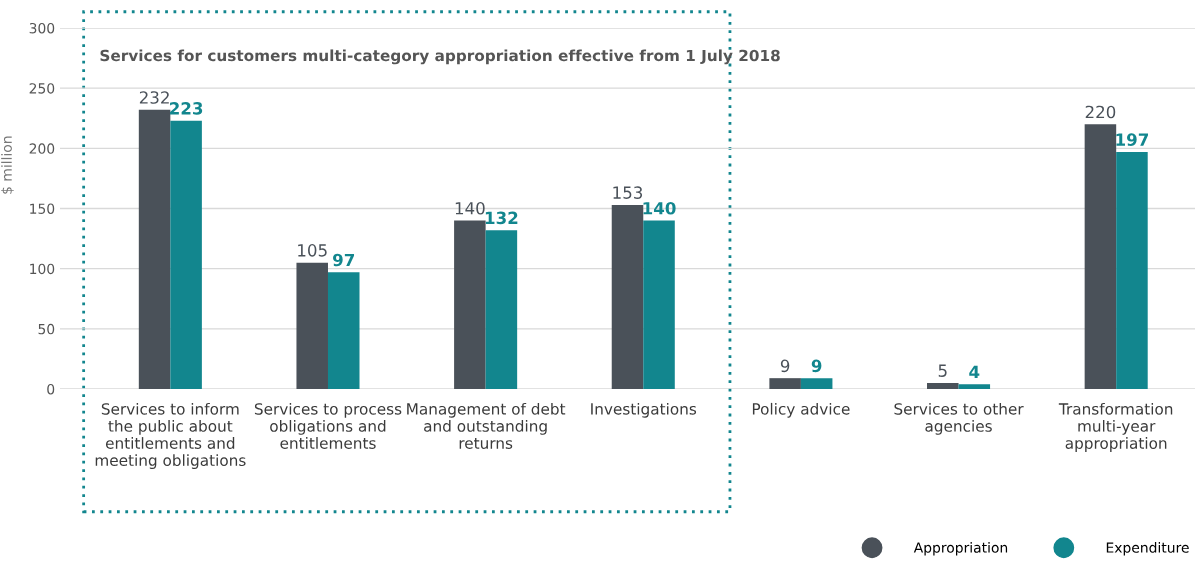 This screenshot has height=568, width=1202. Describe the element at coordinates (959, 418) in the screenshot. I see `x-tick-label: Services to other agencies` at that location.